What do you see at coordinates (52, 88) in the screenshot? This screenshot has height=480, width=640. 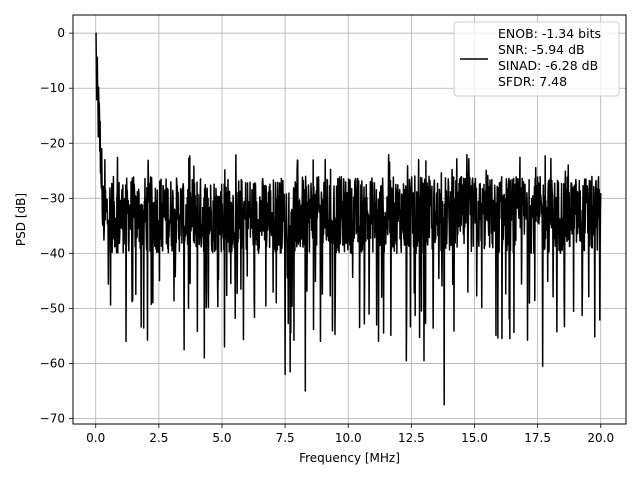 I see `y-tick-label: −10` at bounding box center [52, 88].